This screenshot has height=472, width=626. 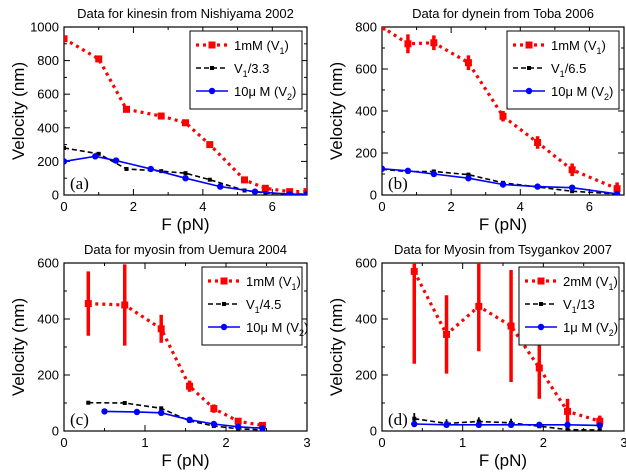 What do you see at coordinates (272, 206) in the screenshot?
I see `x-tick-label: 6` at bounding box center [272, 206].